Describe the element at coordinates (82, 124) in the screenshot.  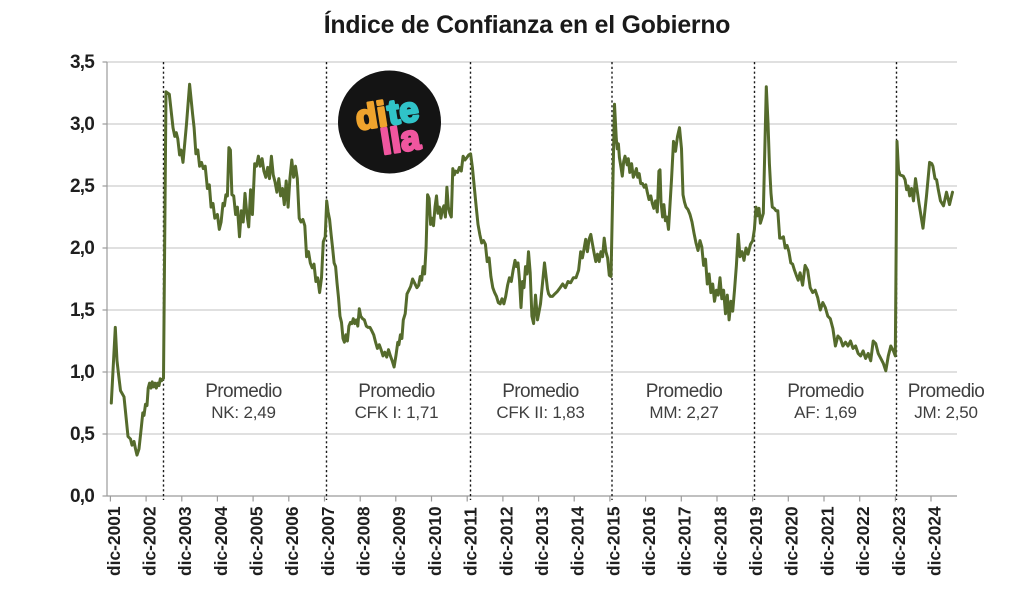
I see `svg-text: 3,0` at that location.